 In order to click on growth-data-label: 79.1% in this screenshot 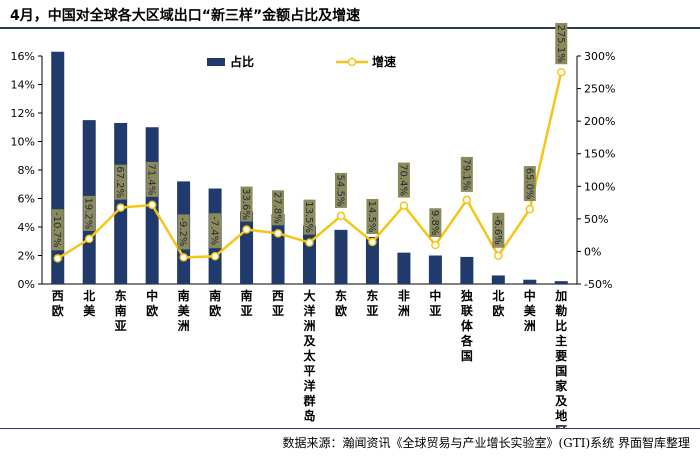, I will do `click(466, 174)`.